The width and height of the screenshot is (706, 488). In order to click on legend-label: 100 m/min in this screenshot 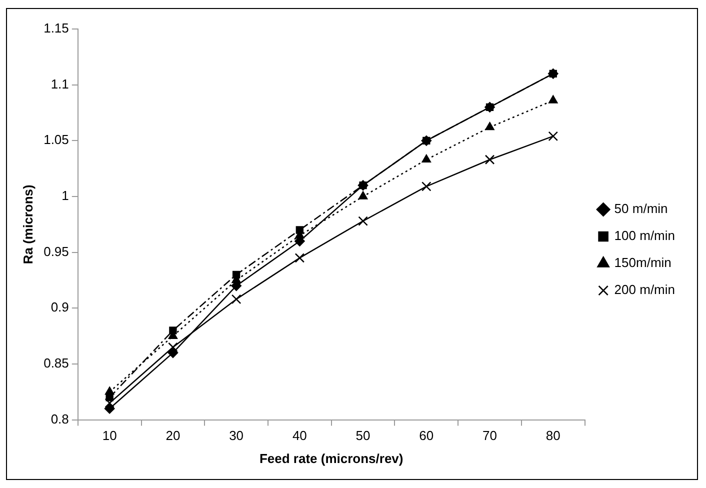, I will do `click(645, 236)`.